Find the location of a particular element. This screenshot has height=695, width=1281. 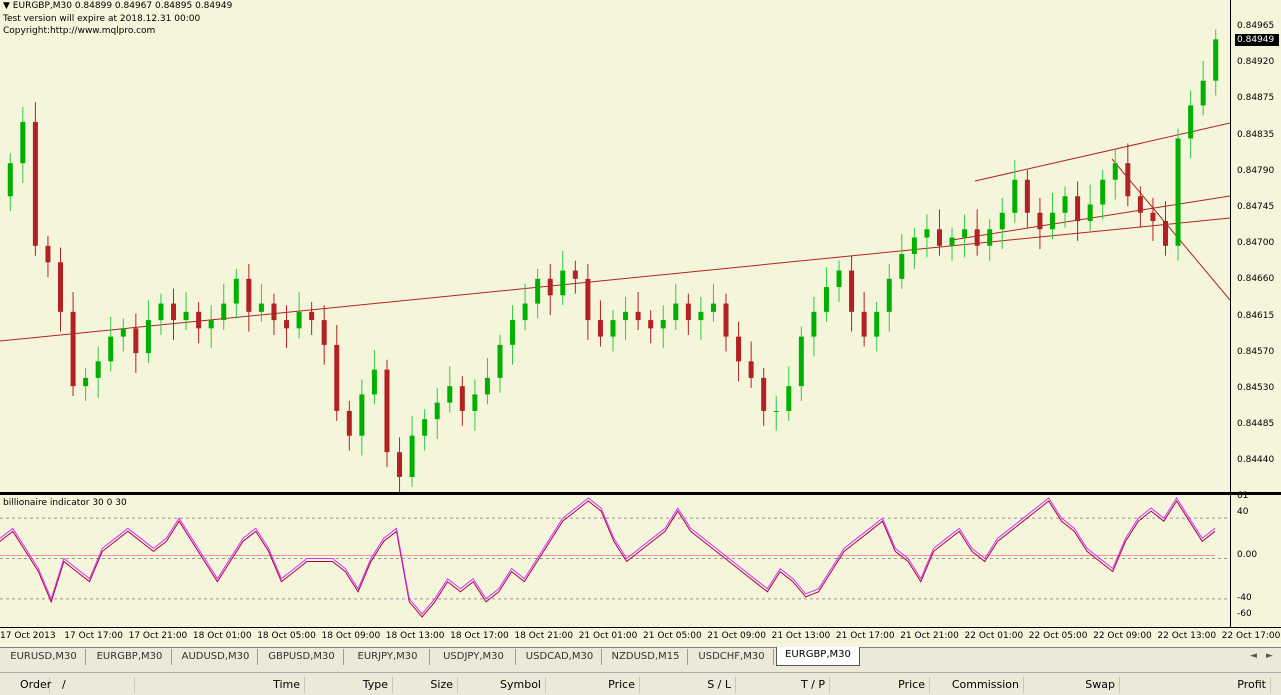

col-profit: Profit is located at coordinates (1195, 685).